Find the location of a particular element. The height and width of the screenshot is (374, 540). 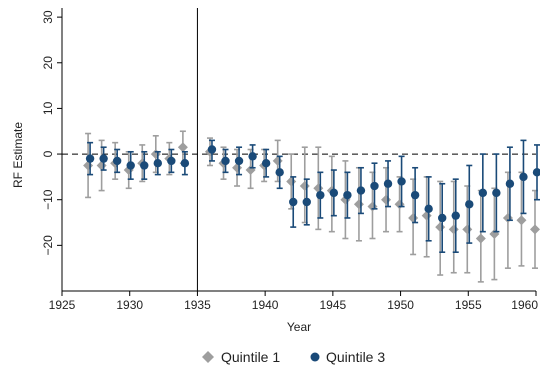

x-tick-label: 1960 is located at coordinates (524, 305).